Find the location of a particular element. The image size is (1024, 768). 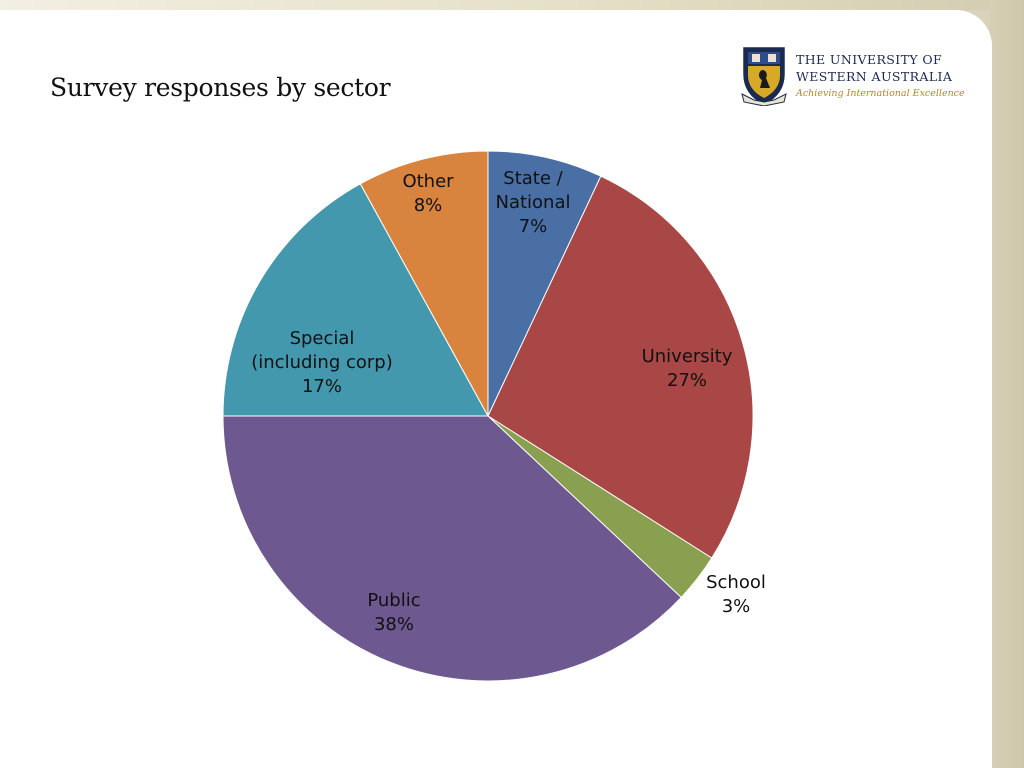

logo-line-2: WESTERN AUSTRALIA is located at coordinates (874, 76).